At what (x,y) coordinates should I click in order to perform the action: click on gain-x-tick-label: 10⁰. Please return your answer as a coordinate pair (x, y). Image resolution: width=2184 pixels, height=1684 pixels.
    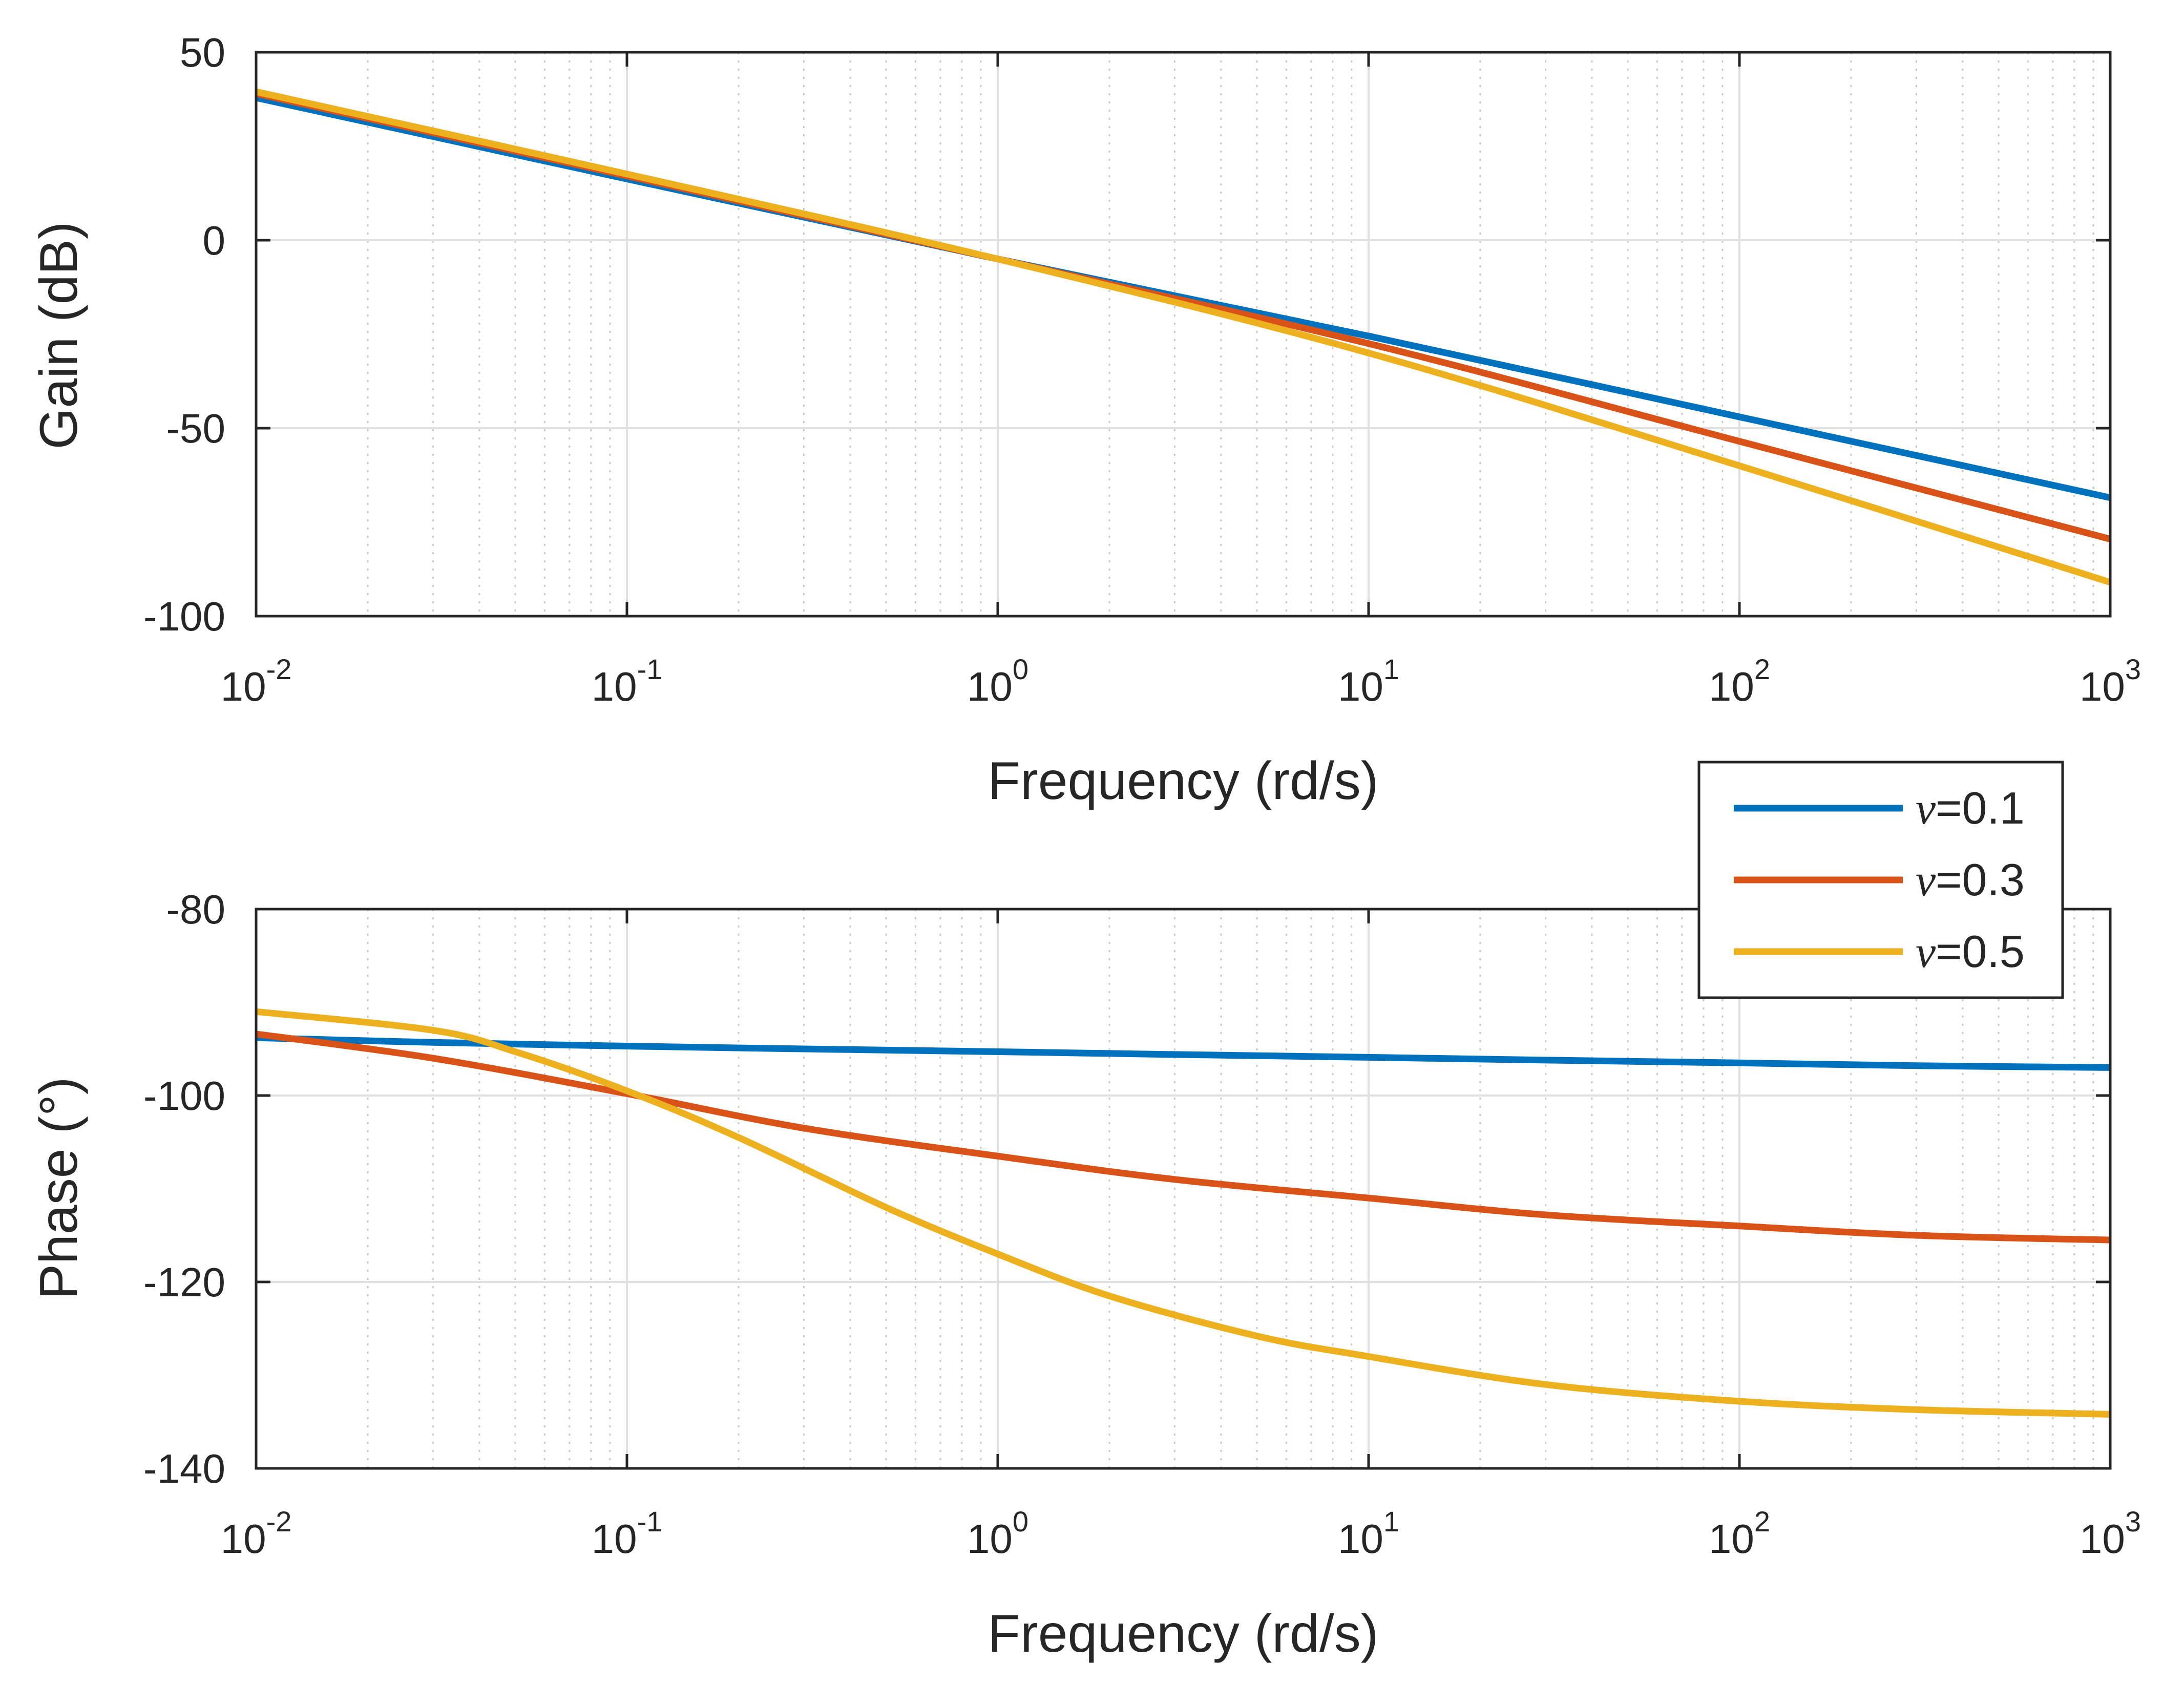
    Looking at the image, I should click on (997, 681).